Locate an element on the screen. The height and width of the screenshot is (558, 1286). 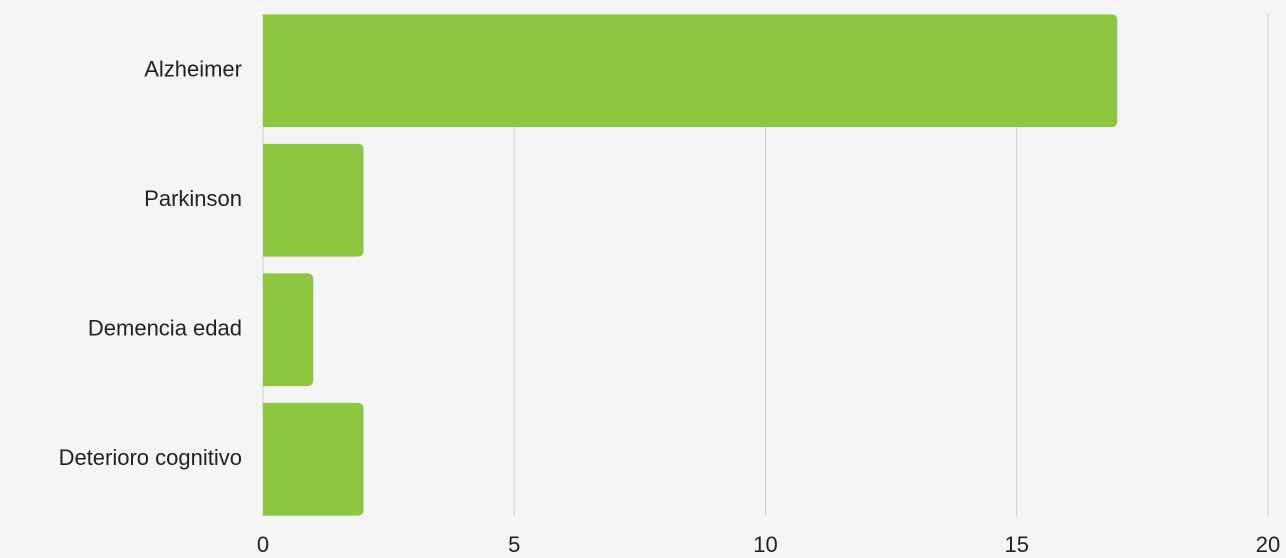
x-tick-label: 20 is located at coordinates (1268, 544).